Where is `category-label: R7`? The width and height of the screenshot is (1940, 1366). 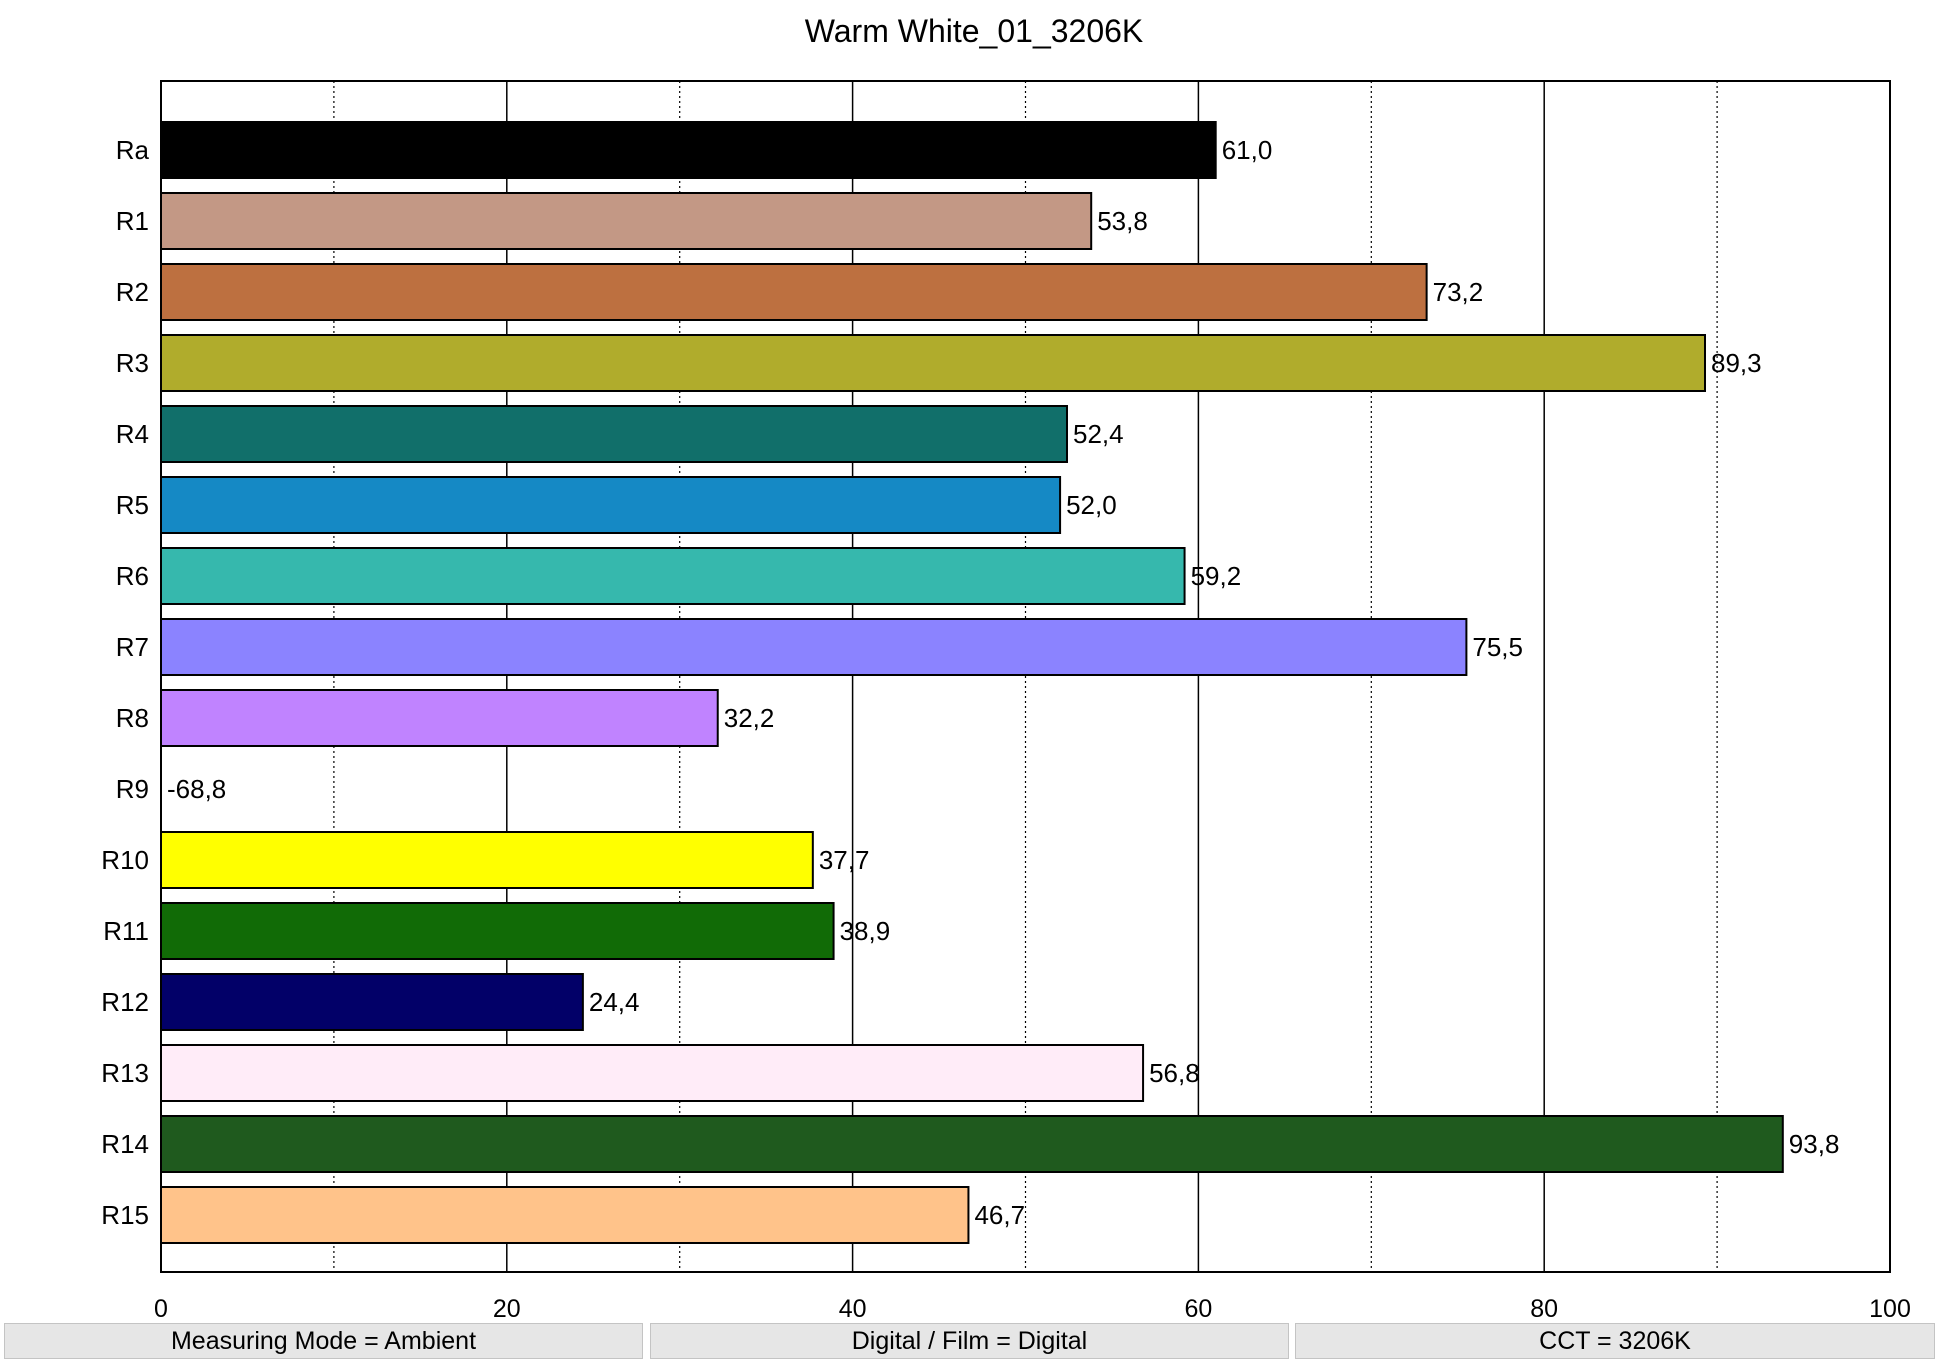
category-label: R7 is located at coordinates (132, 647).